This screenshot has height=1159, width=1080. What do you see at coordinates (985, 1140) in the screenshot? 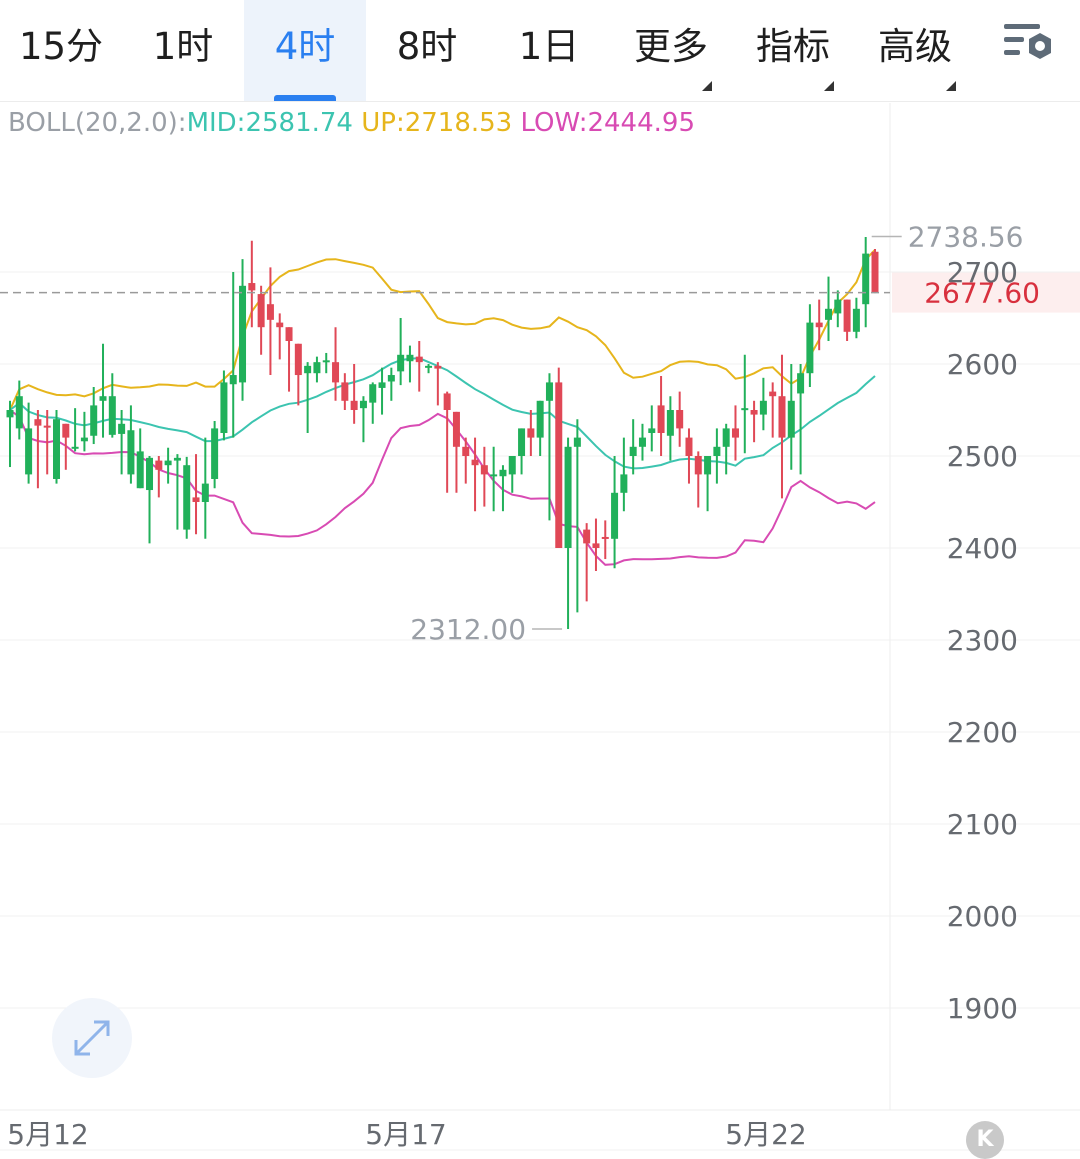
I see `k-line-button: K` at bounding box center [985, 1140].